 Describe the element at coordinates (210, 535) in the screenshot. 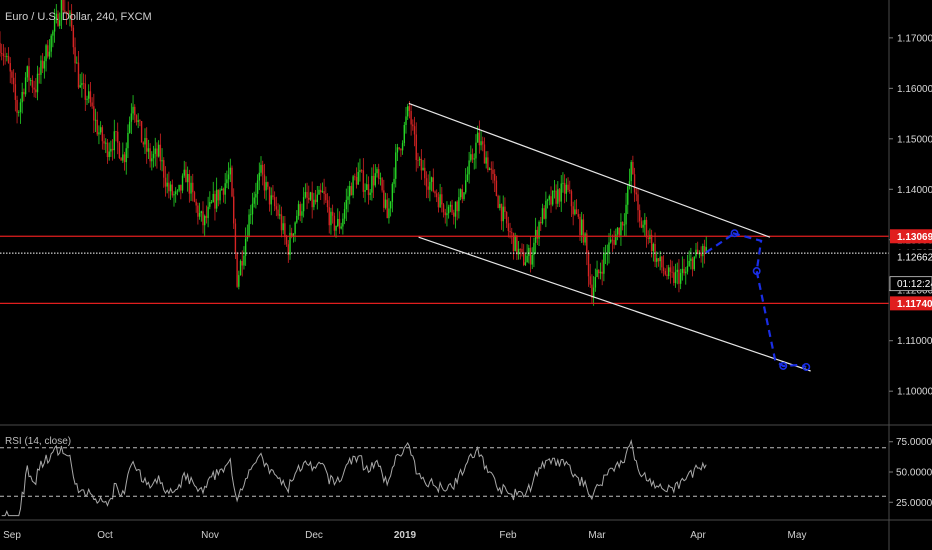

I see `date-label: Nov` at that location.